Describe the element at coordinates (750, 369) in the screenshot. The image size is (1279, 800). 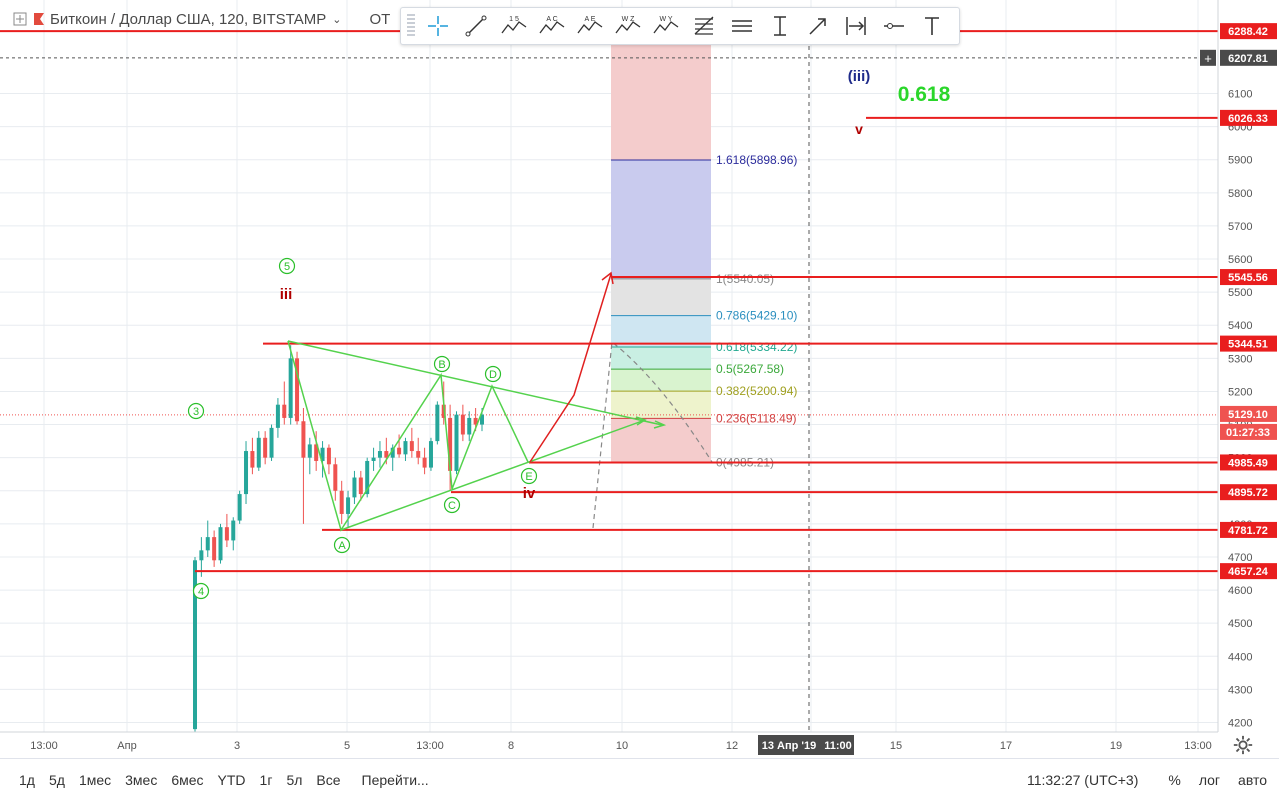
I see `fib-level-label: 0.5(5267.58)` at that location.